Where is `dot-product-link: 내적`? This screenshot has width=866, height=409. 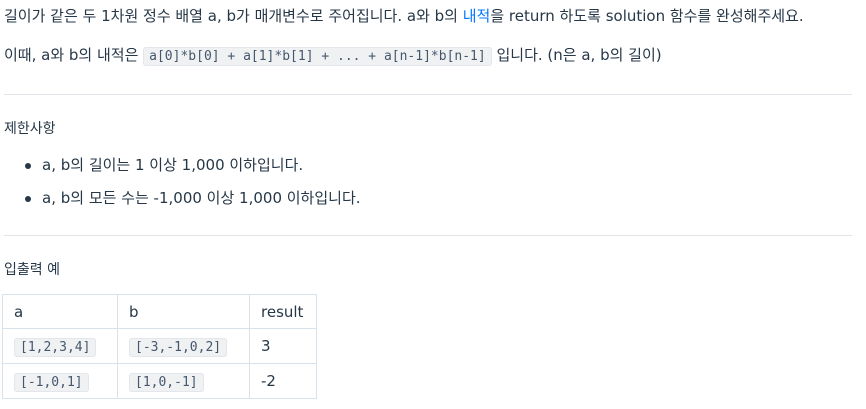
dot-product-link: 내적 is located at coordinates (476, 16).